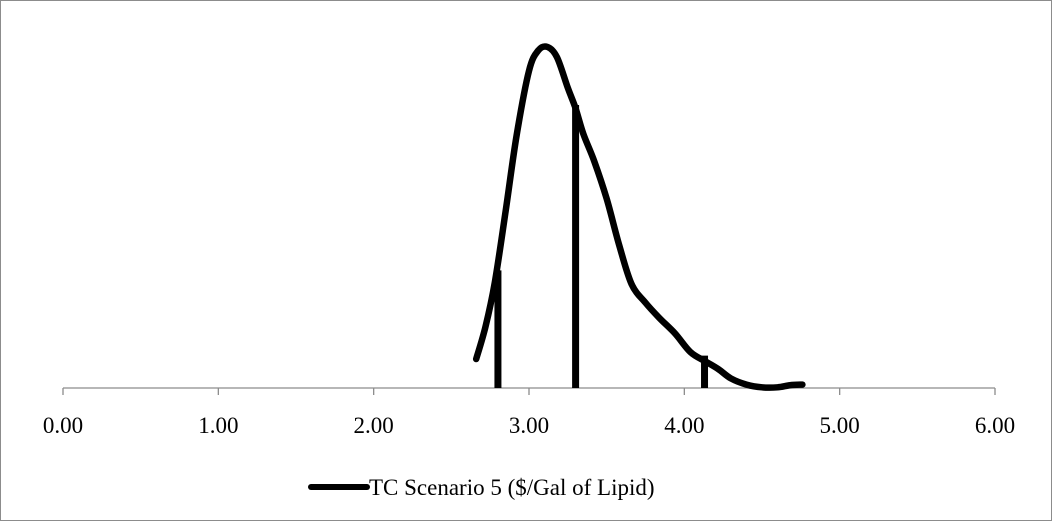 This screenshot has width=1052, height=525. Describe the element at coordinates (374, 425) in the screenshot. I see `x-tick-label: 2.00` at that location.